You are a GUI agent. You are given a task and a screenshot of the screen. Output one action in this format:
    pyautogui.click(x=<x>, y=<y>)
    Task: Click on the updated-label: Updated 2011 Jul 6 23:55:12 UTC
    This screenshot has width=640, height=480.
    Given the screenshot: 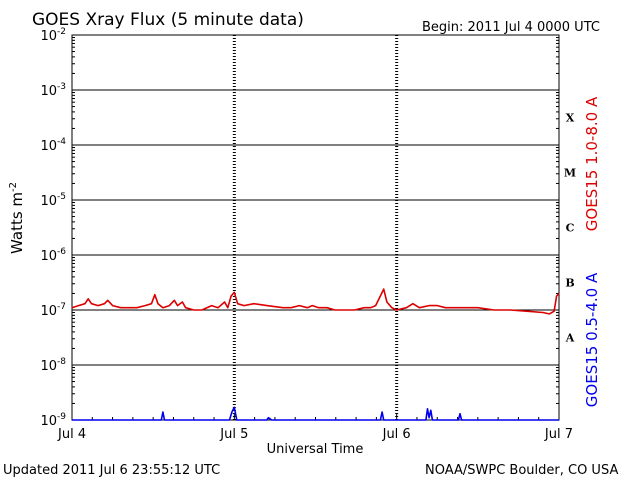 What is the action you would take?
    pyautogui.click(x=111, y=470)
    